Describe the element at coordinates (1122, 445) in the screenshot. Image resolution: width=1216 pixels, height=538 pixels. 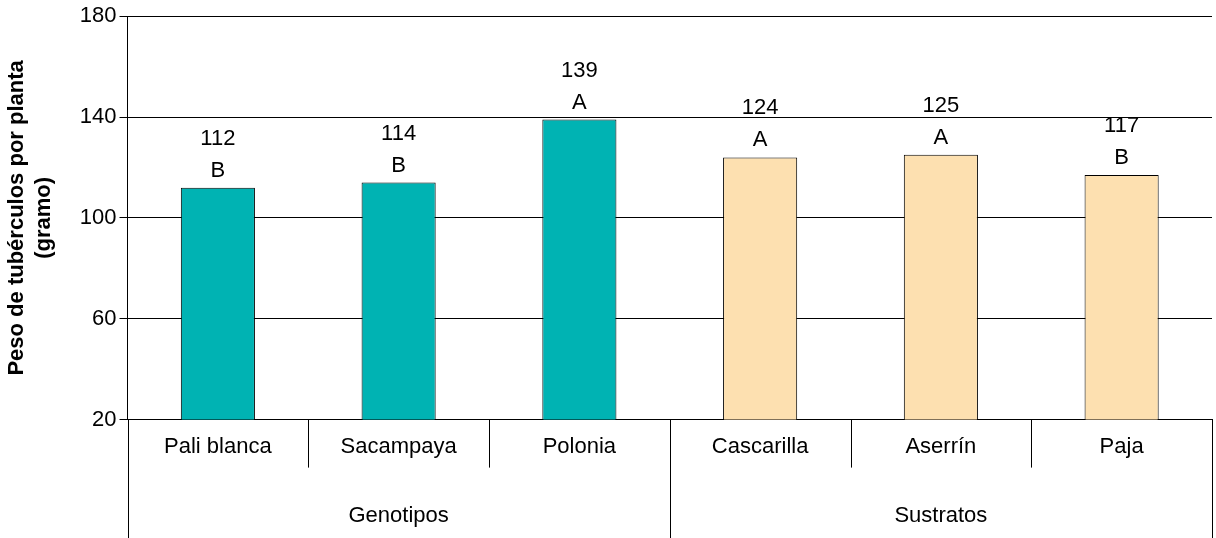
I see `x-tick-label: Paja` at that location.